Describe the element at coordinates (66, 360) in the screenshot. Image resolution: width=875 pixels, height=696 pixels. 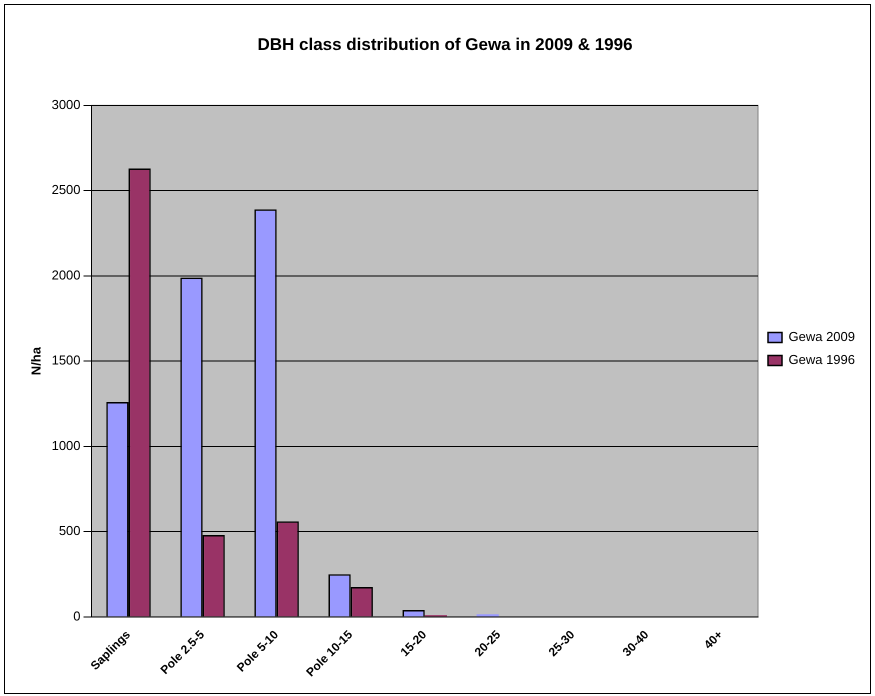
I see `y-tick-label: 1500` at that location.